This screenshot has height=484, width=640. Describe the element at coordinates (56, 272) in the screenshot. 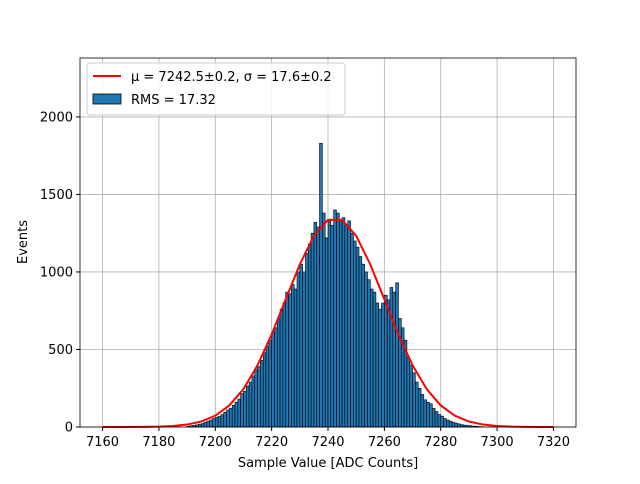

I see `y-tick-label: 1000` at that location.